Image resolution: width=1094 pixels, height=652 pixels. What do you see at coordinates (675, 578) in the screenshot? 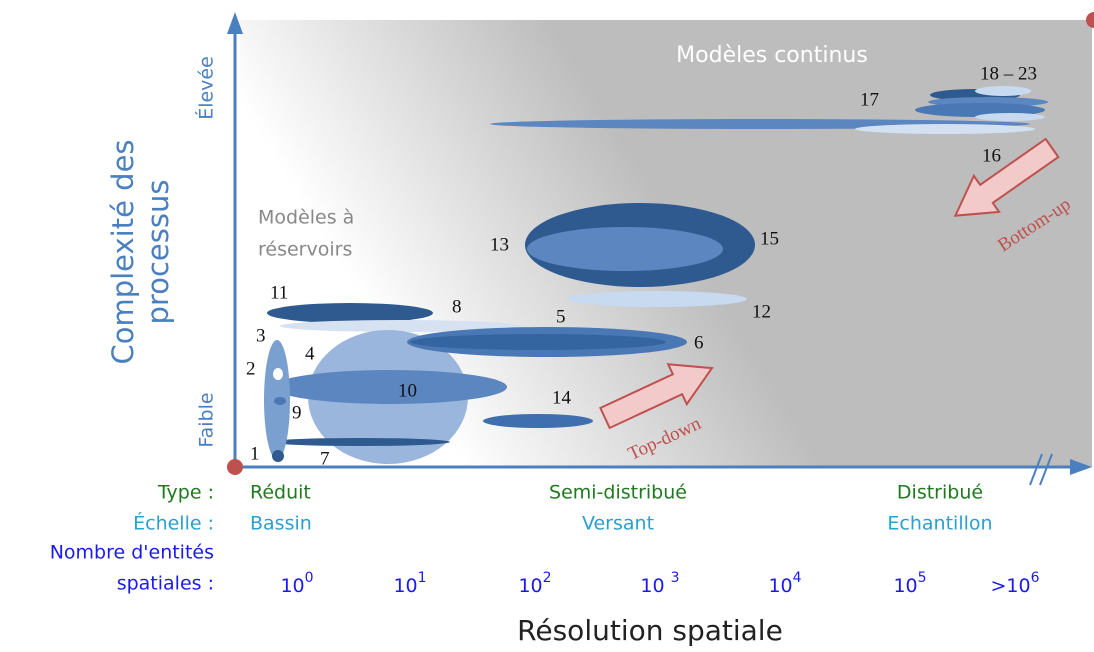
I see `count-exp: 3` at bounding box center [675, 578].